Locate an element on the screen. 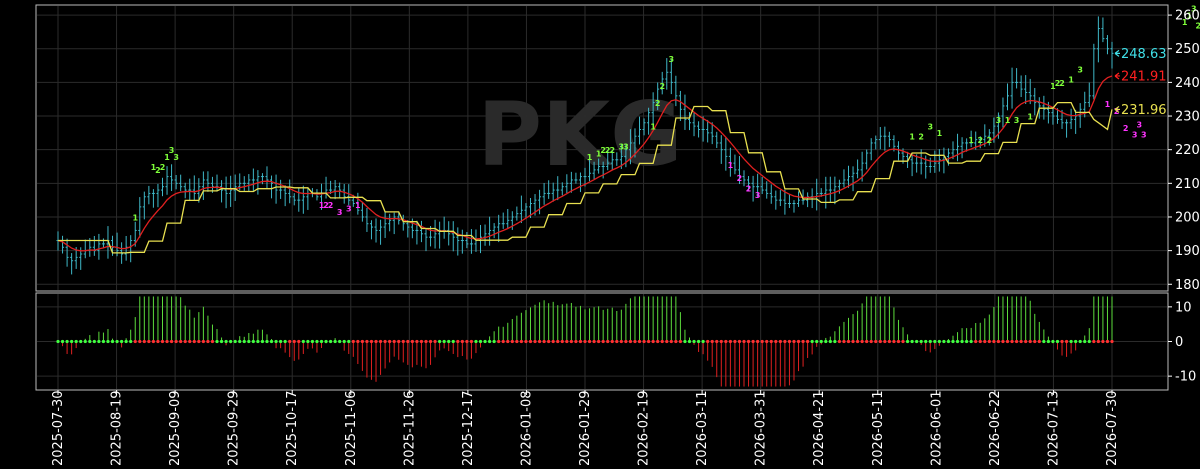 This screenshot has height=469, width=1200. date-axis-tick-label: 2026-01-08 is located at coordinates (526, 428).